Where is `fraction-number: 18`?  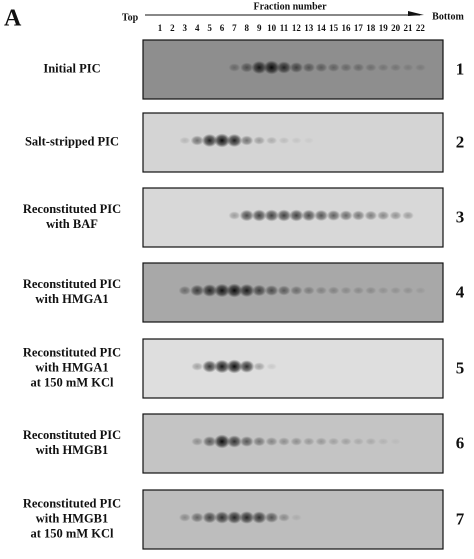 fraction-number: 18 is located at coordinates (371, 28).